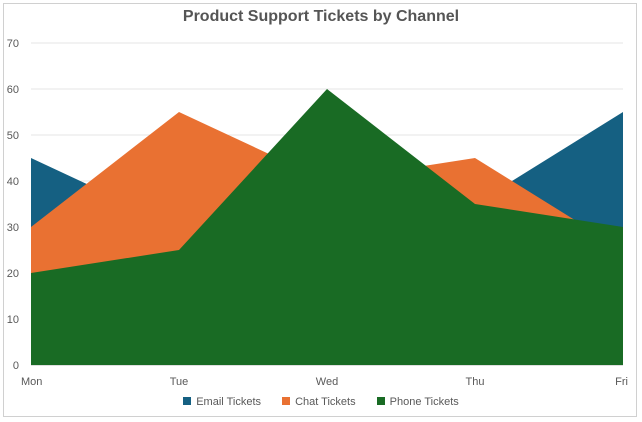 Image resolution: width=642 pixels, height=422 pixels. I want to click on x-tick-label-fri: Fri, so click(621, 382).